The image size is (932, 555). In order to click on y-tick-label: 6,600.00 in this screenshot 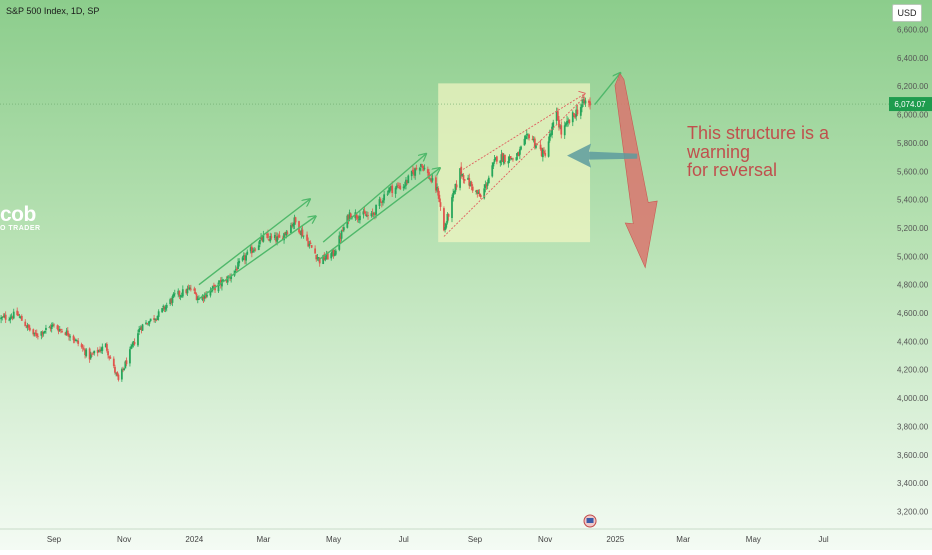, I will do `click(913, 30)`.